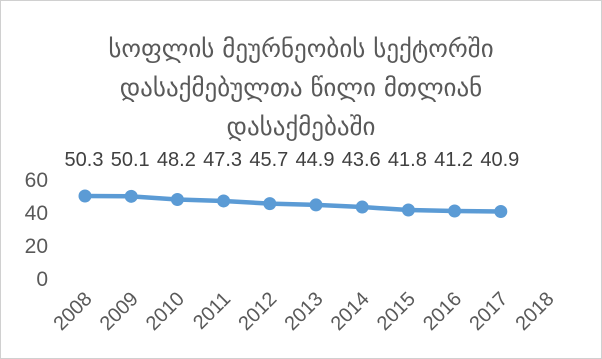 This screenshot has width=602, height=359. What do you see at coordinates (36, 230) in the screenshot?
I see `y-axis-ticks: 0 20 40 60` at bounding box center [36, 230].